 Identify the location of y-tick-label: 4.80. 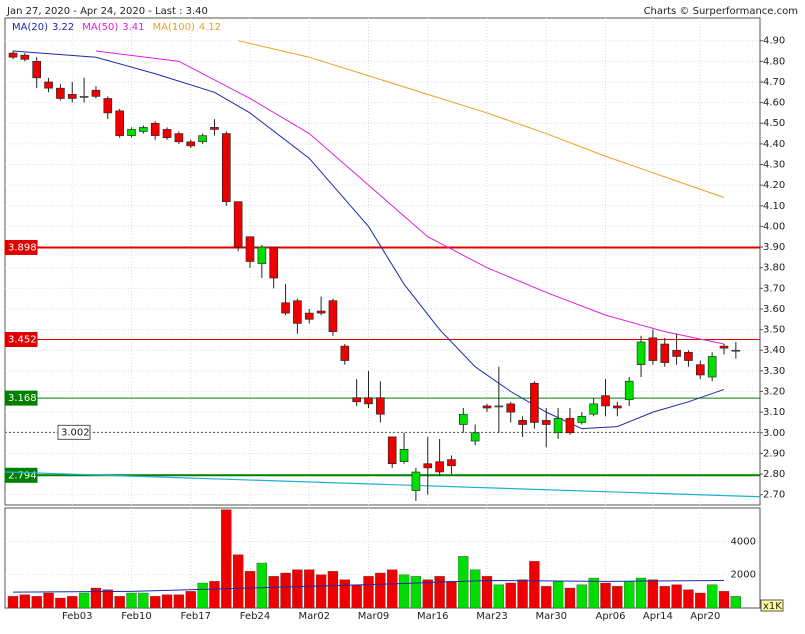
(774, 61).